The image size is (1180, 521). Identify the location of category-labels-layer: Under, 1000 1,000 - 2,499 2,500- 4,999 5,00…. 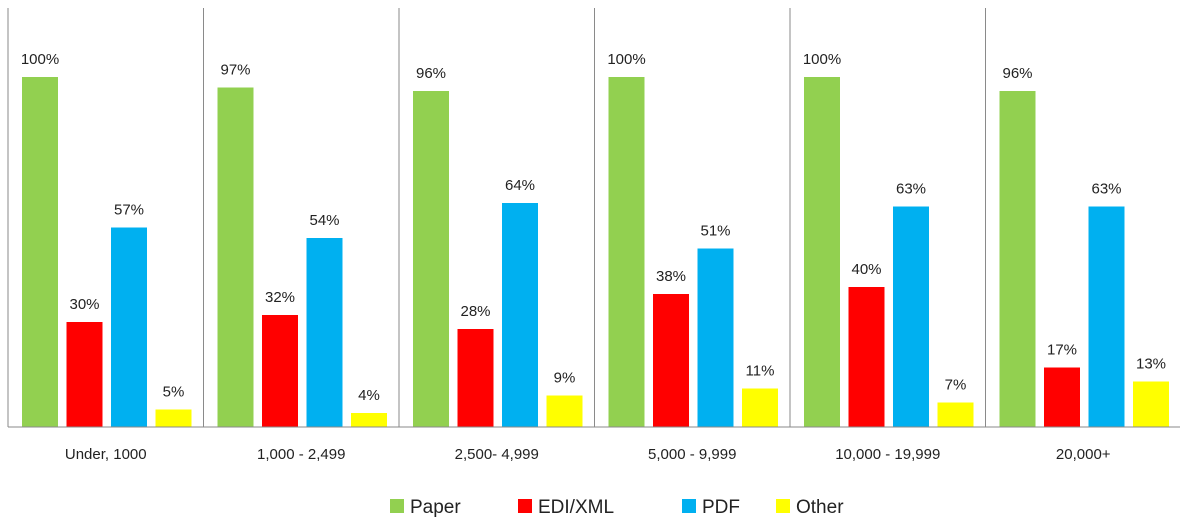
(588, 454).